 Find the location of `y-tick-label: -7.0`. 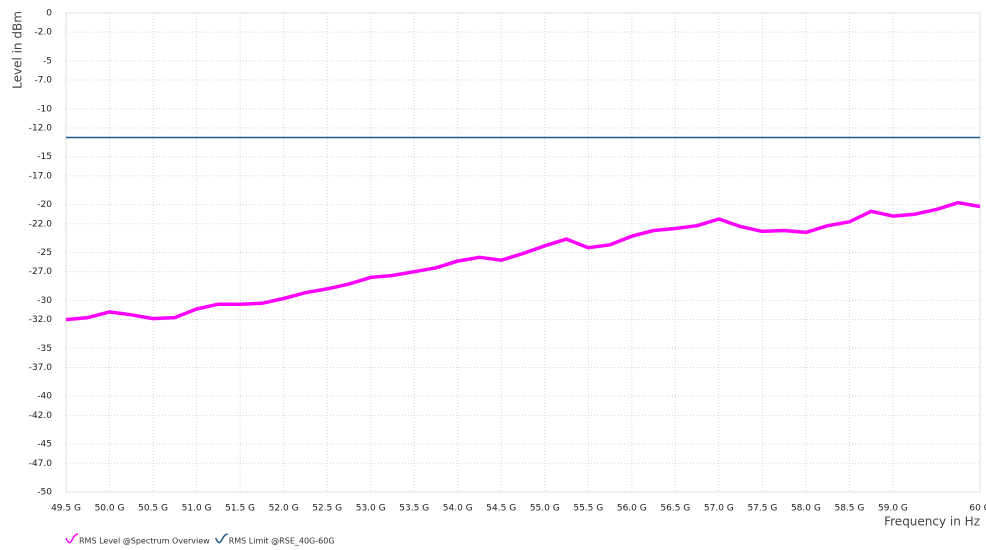

y-tick-label: -7.0 is located at coordinates (43, 81).